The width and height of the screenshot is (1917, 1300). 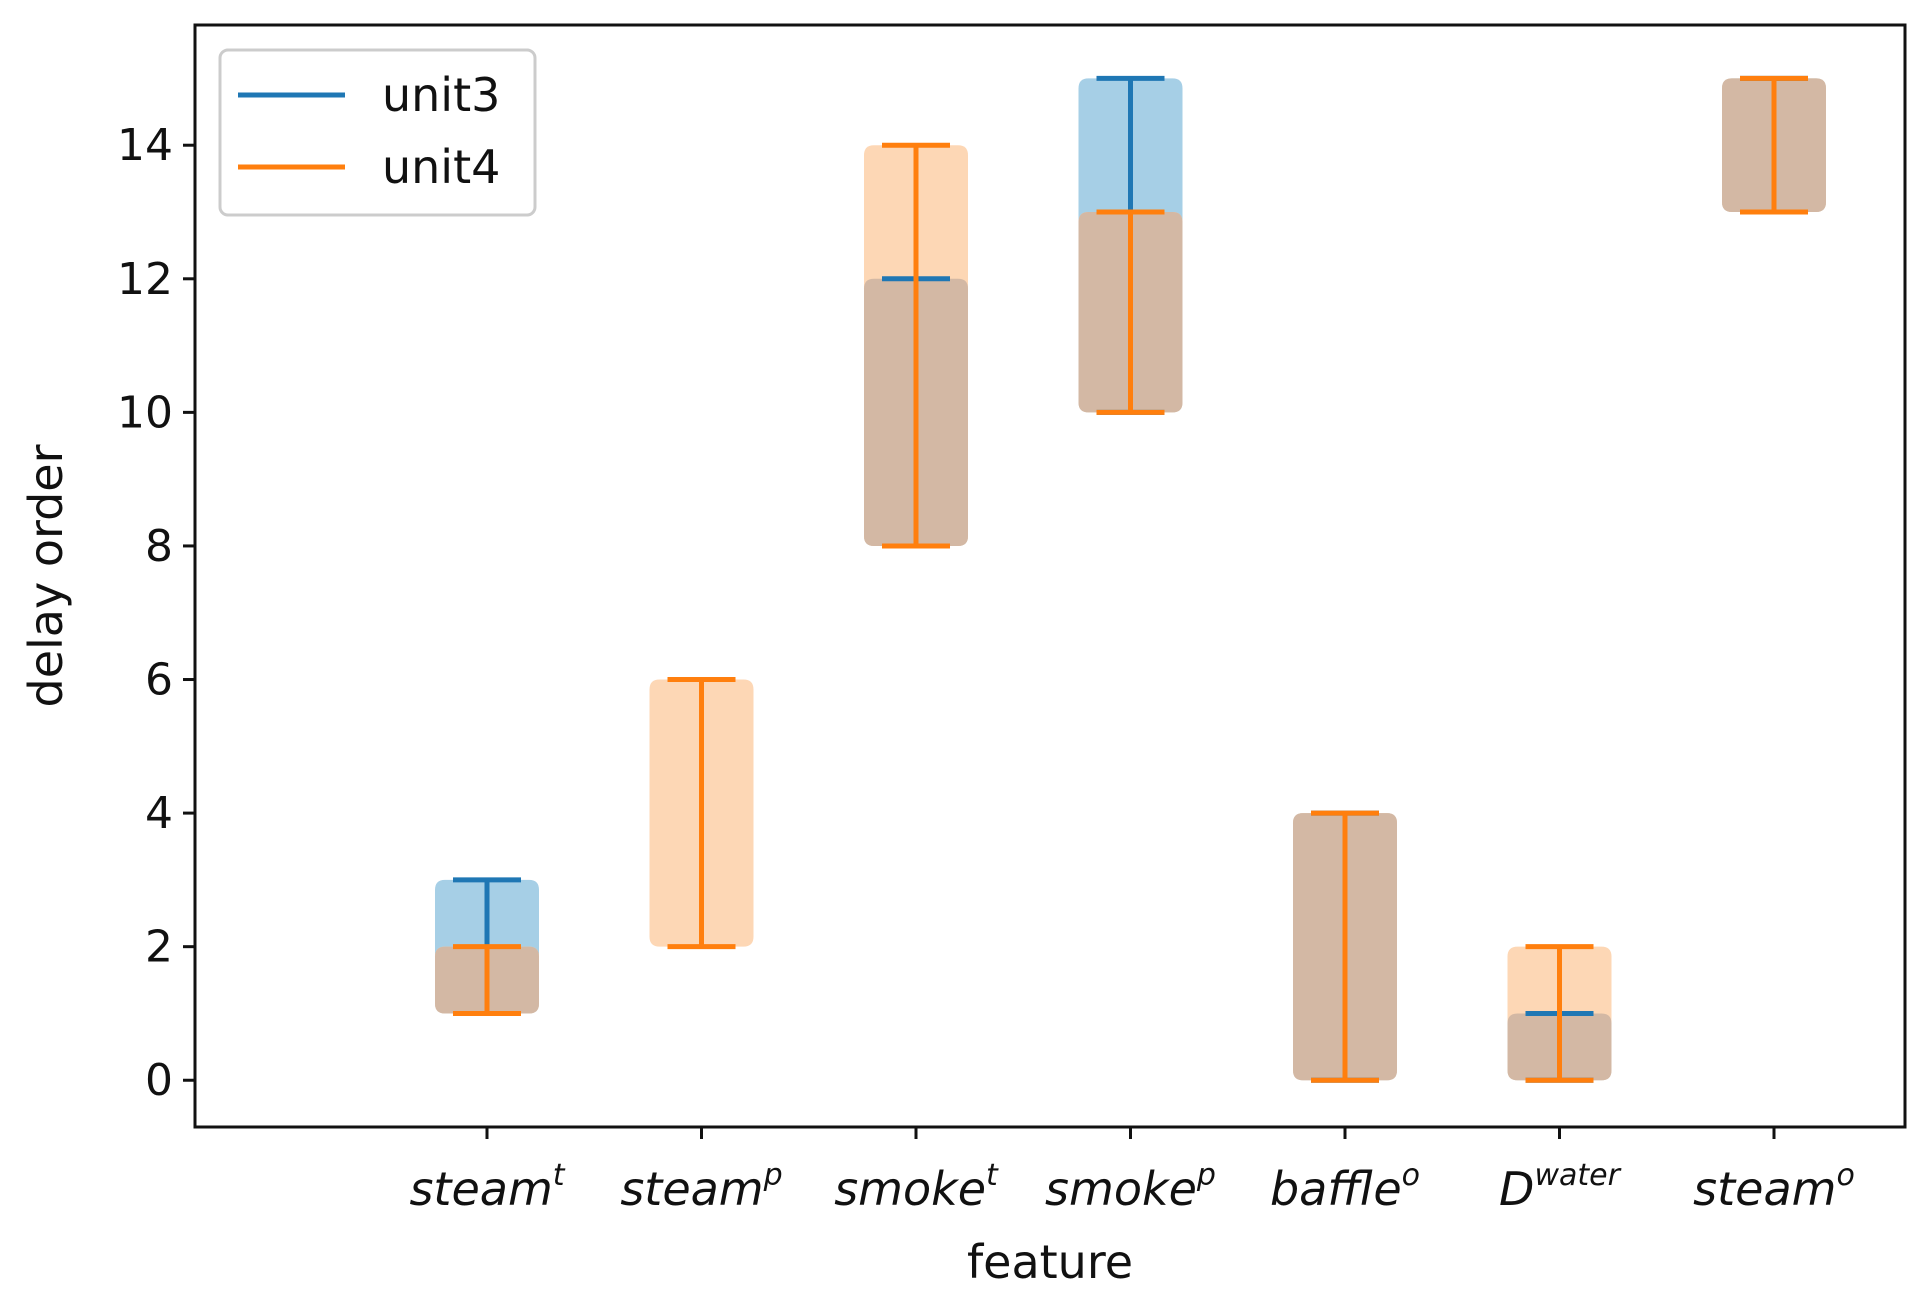 What do you see at coordinates (1050, 1262) in the screenshot?
I see `x-axis-title: feature` at bounding box center [1050, 1262].